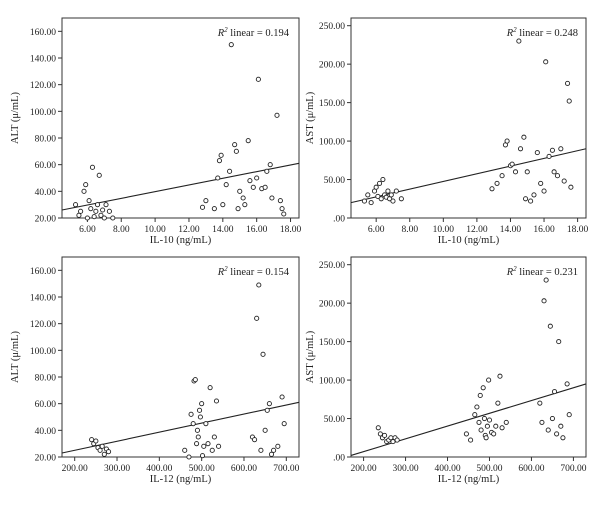 The width and height of the screenshot is (600, 506). Describe the element at coordinates (339, 220) in the screenshot. I see `y-tick-label: .00` at that location.